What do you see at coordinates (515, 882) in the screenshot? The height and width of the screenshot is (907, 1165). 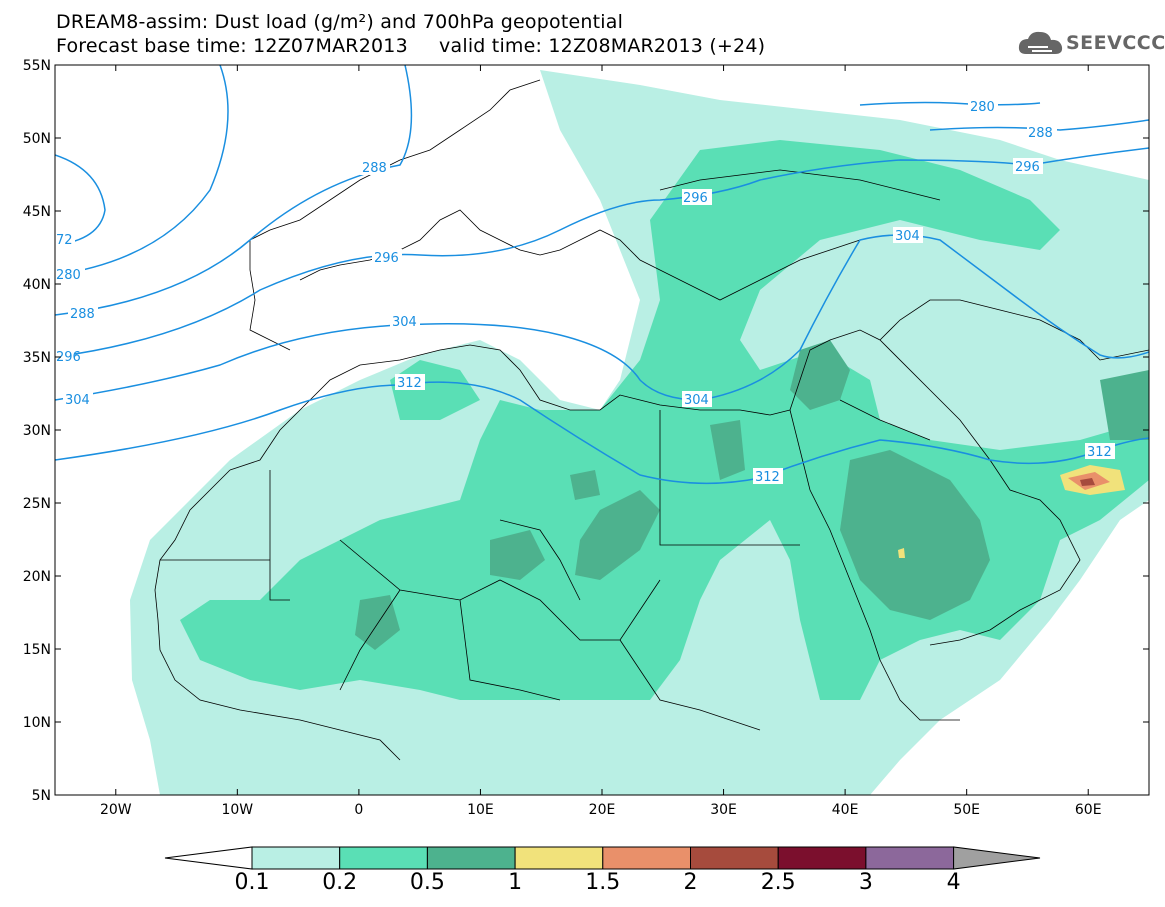 I see `colorbar-label: 1` at bounding box center [515, 882].